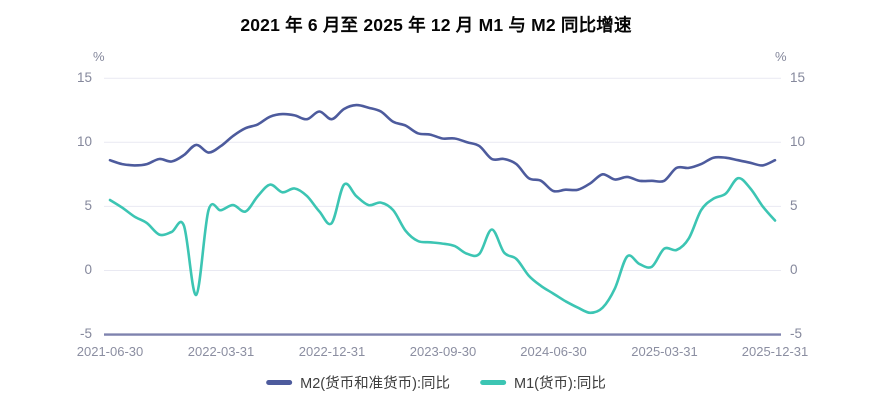  I want to click on m1-legend-marker, so click(492, 382).